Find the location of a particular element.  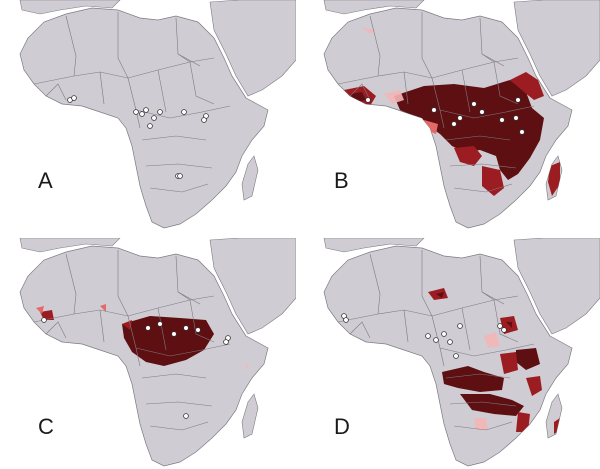

panel-label-a: A is located at coordinates (45, 180).